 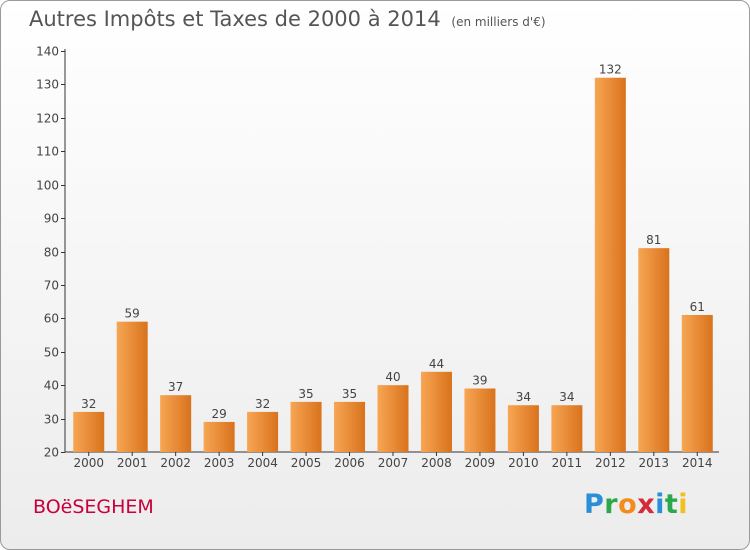 I want to click on x-tick-label: 2000, so click(x=88, y=463).